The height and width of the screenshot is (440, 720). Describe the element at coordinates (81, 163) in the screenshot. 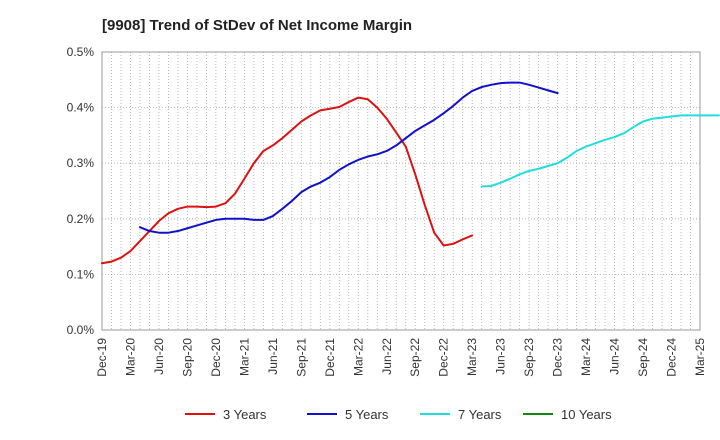

I see `y-tick-label: 0.3%` at that location.